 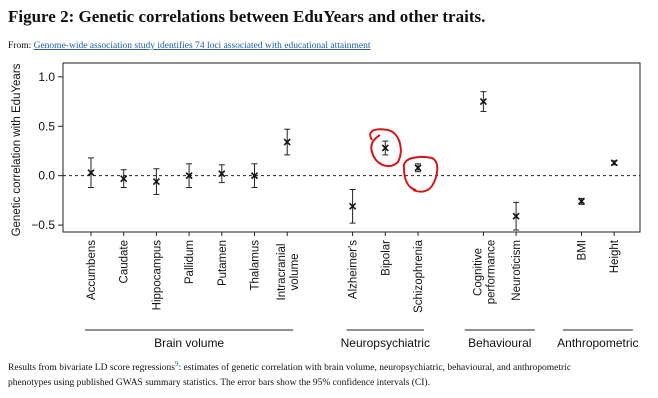 I want to click on group-label: Behavioural, so click(x=499, y=343).